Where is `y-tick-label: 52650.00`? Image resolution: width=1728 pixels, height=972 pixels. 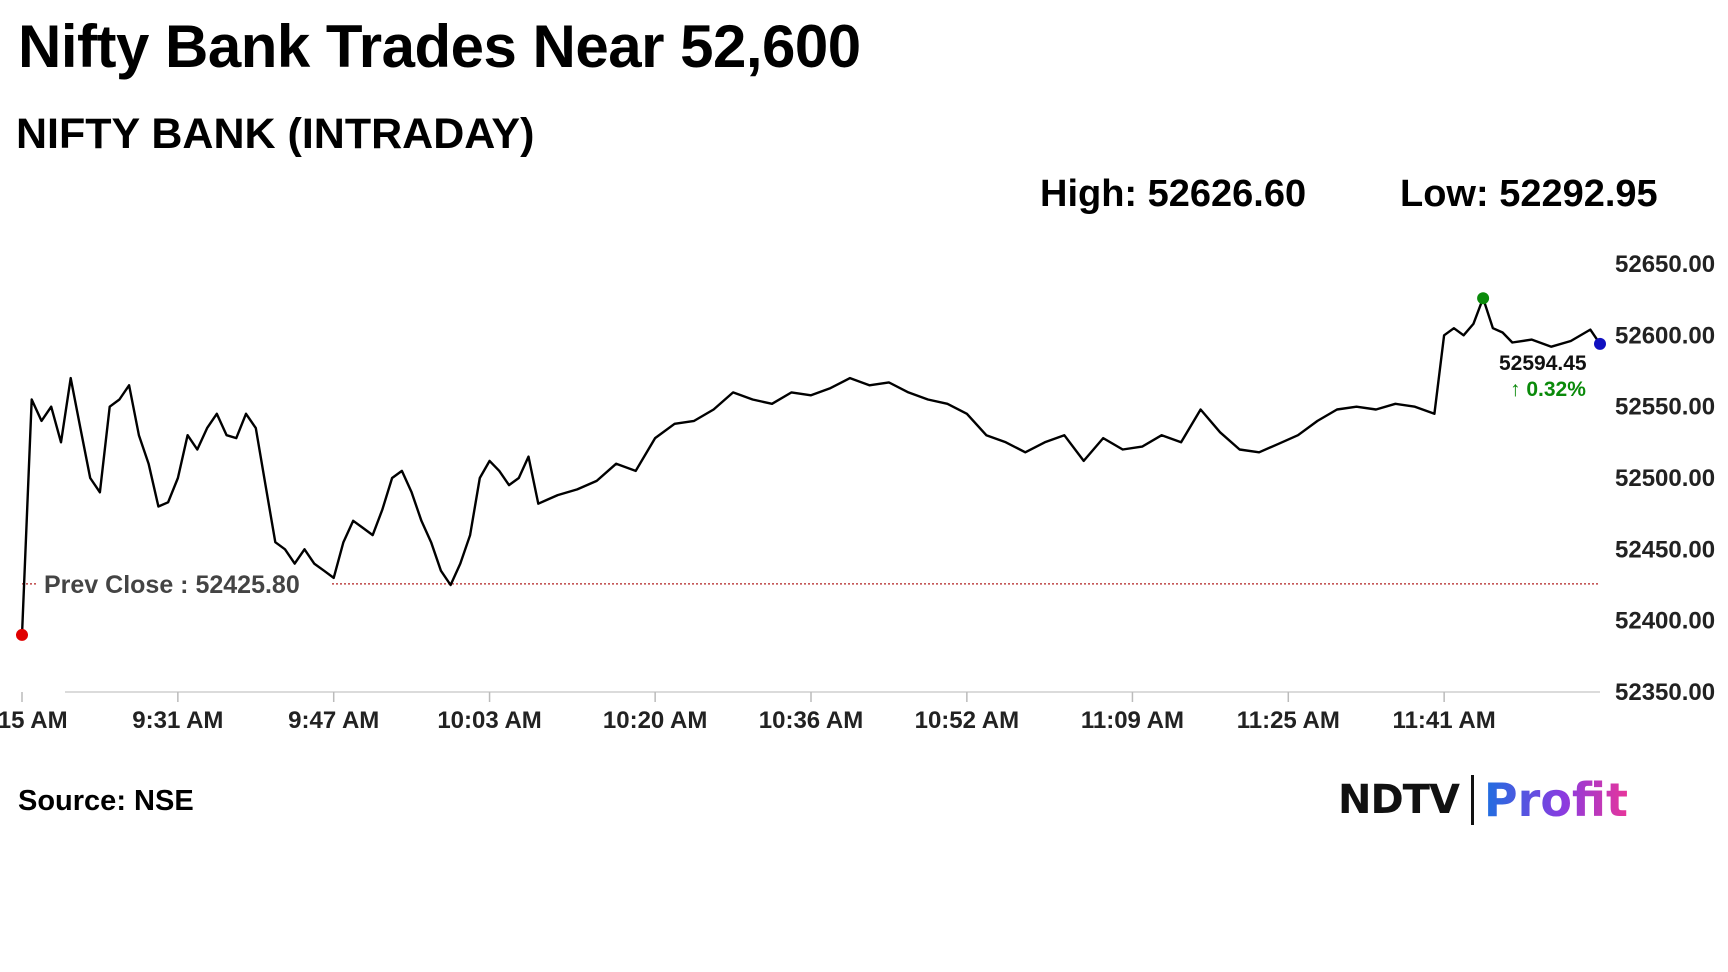
y-tick-label: 52650.00 is located at coordinates (1665, 264).